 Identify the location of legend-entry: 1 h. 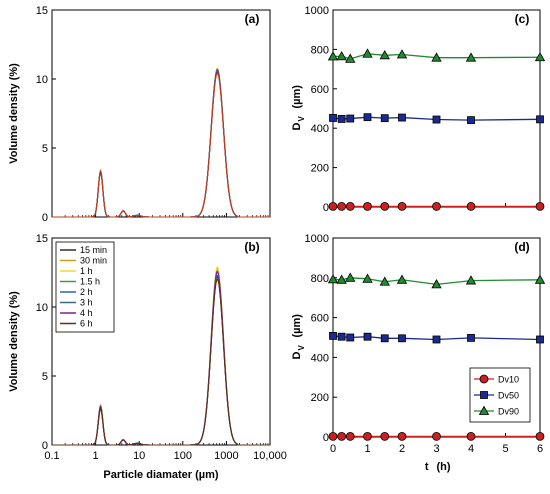
(86, 271).